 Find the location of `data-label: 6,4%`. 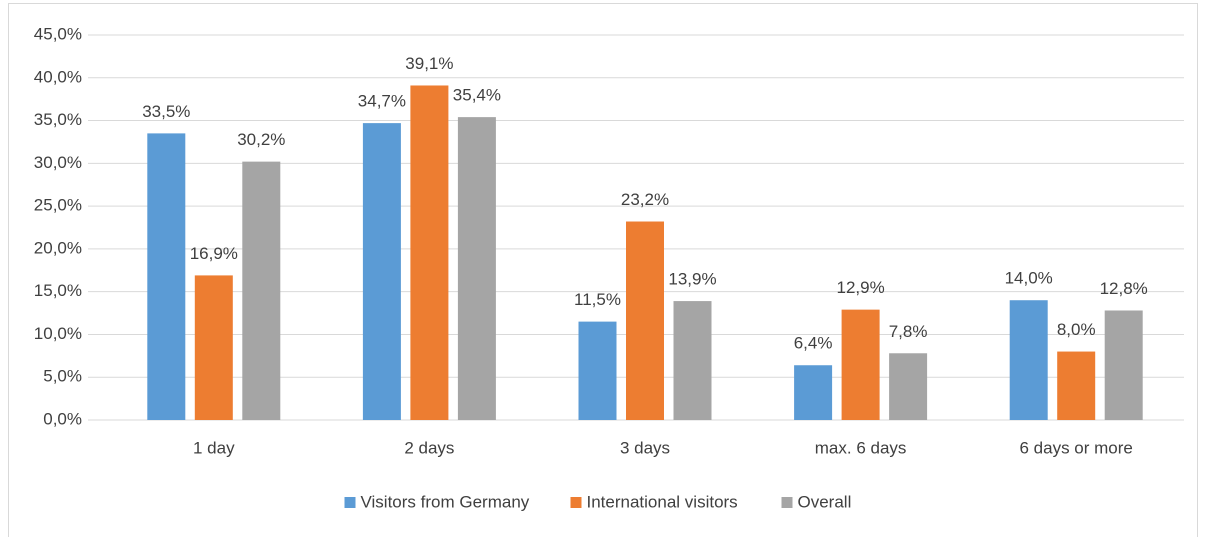

data-label: 6,4% is located at coordinates (813, 343).